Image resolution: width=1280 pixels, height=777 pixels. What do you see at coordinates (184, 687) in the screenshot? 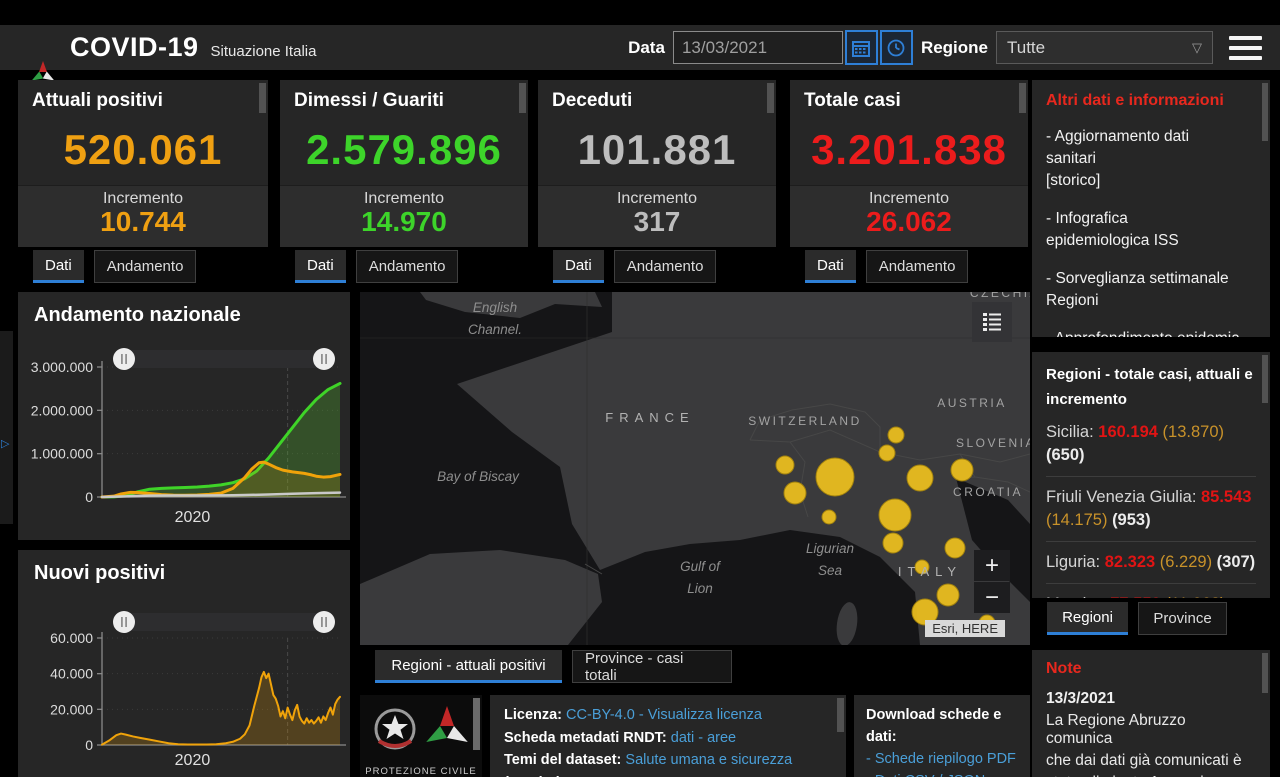
I see `nuovi-positivi-chart: 0 20.000 40.000 60.000 2020` at bounding box center [184, 687].